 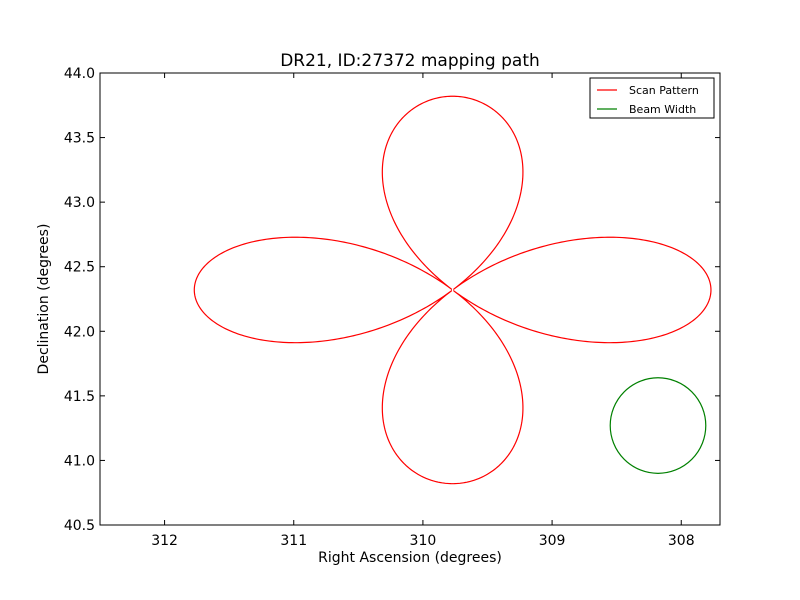 What do you see at coordinates (664, 90) in the screenshot?
I see `legend-label-scan-pattern: Scan Pattern` at bounding box center [664, 90].